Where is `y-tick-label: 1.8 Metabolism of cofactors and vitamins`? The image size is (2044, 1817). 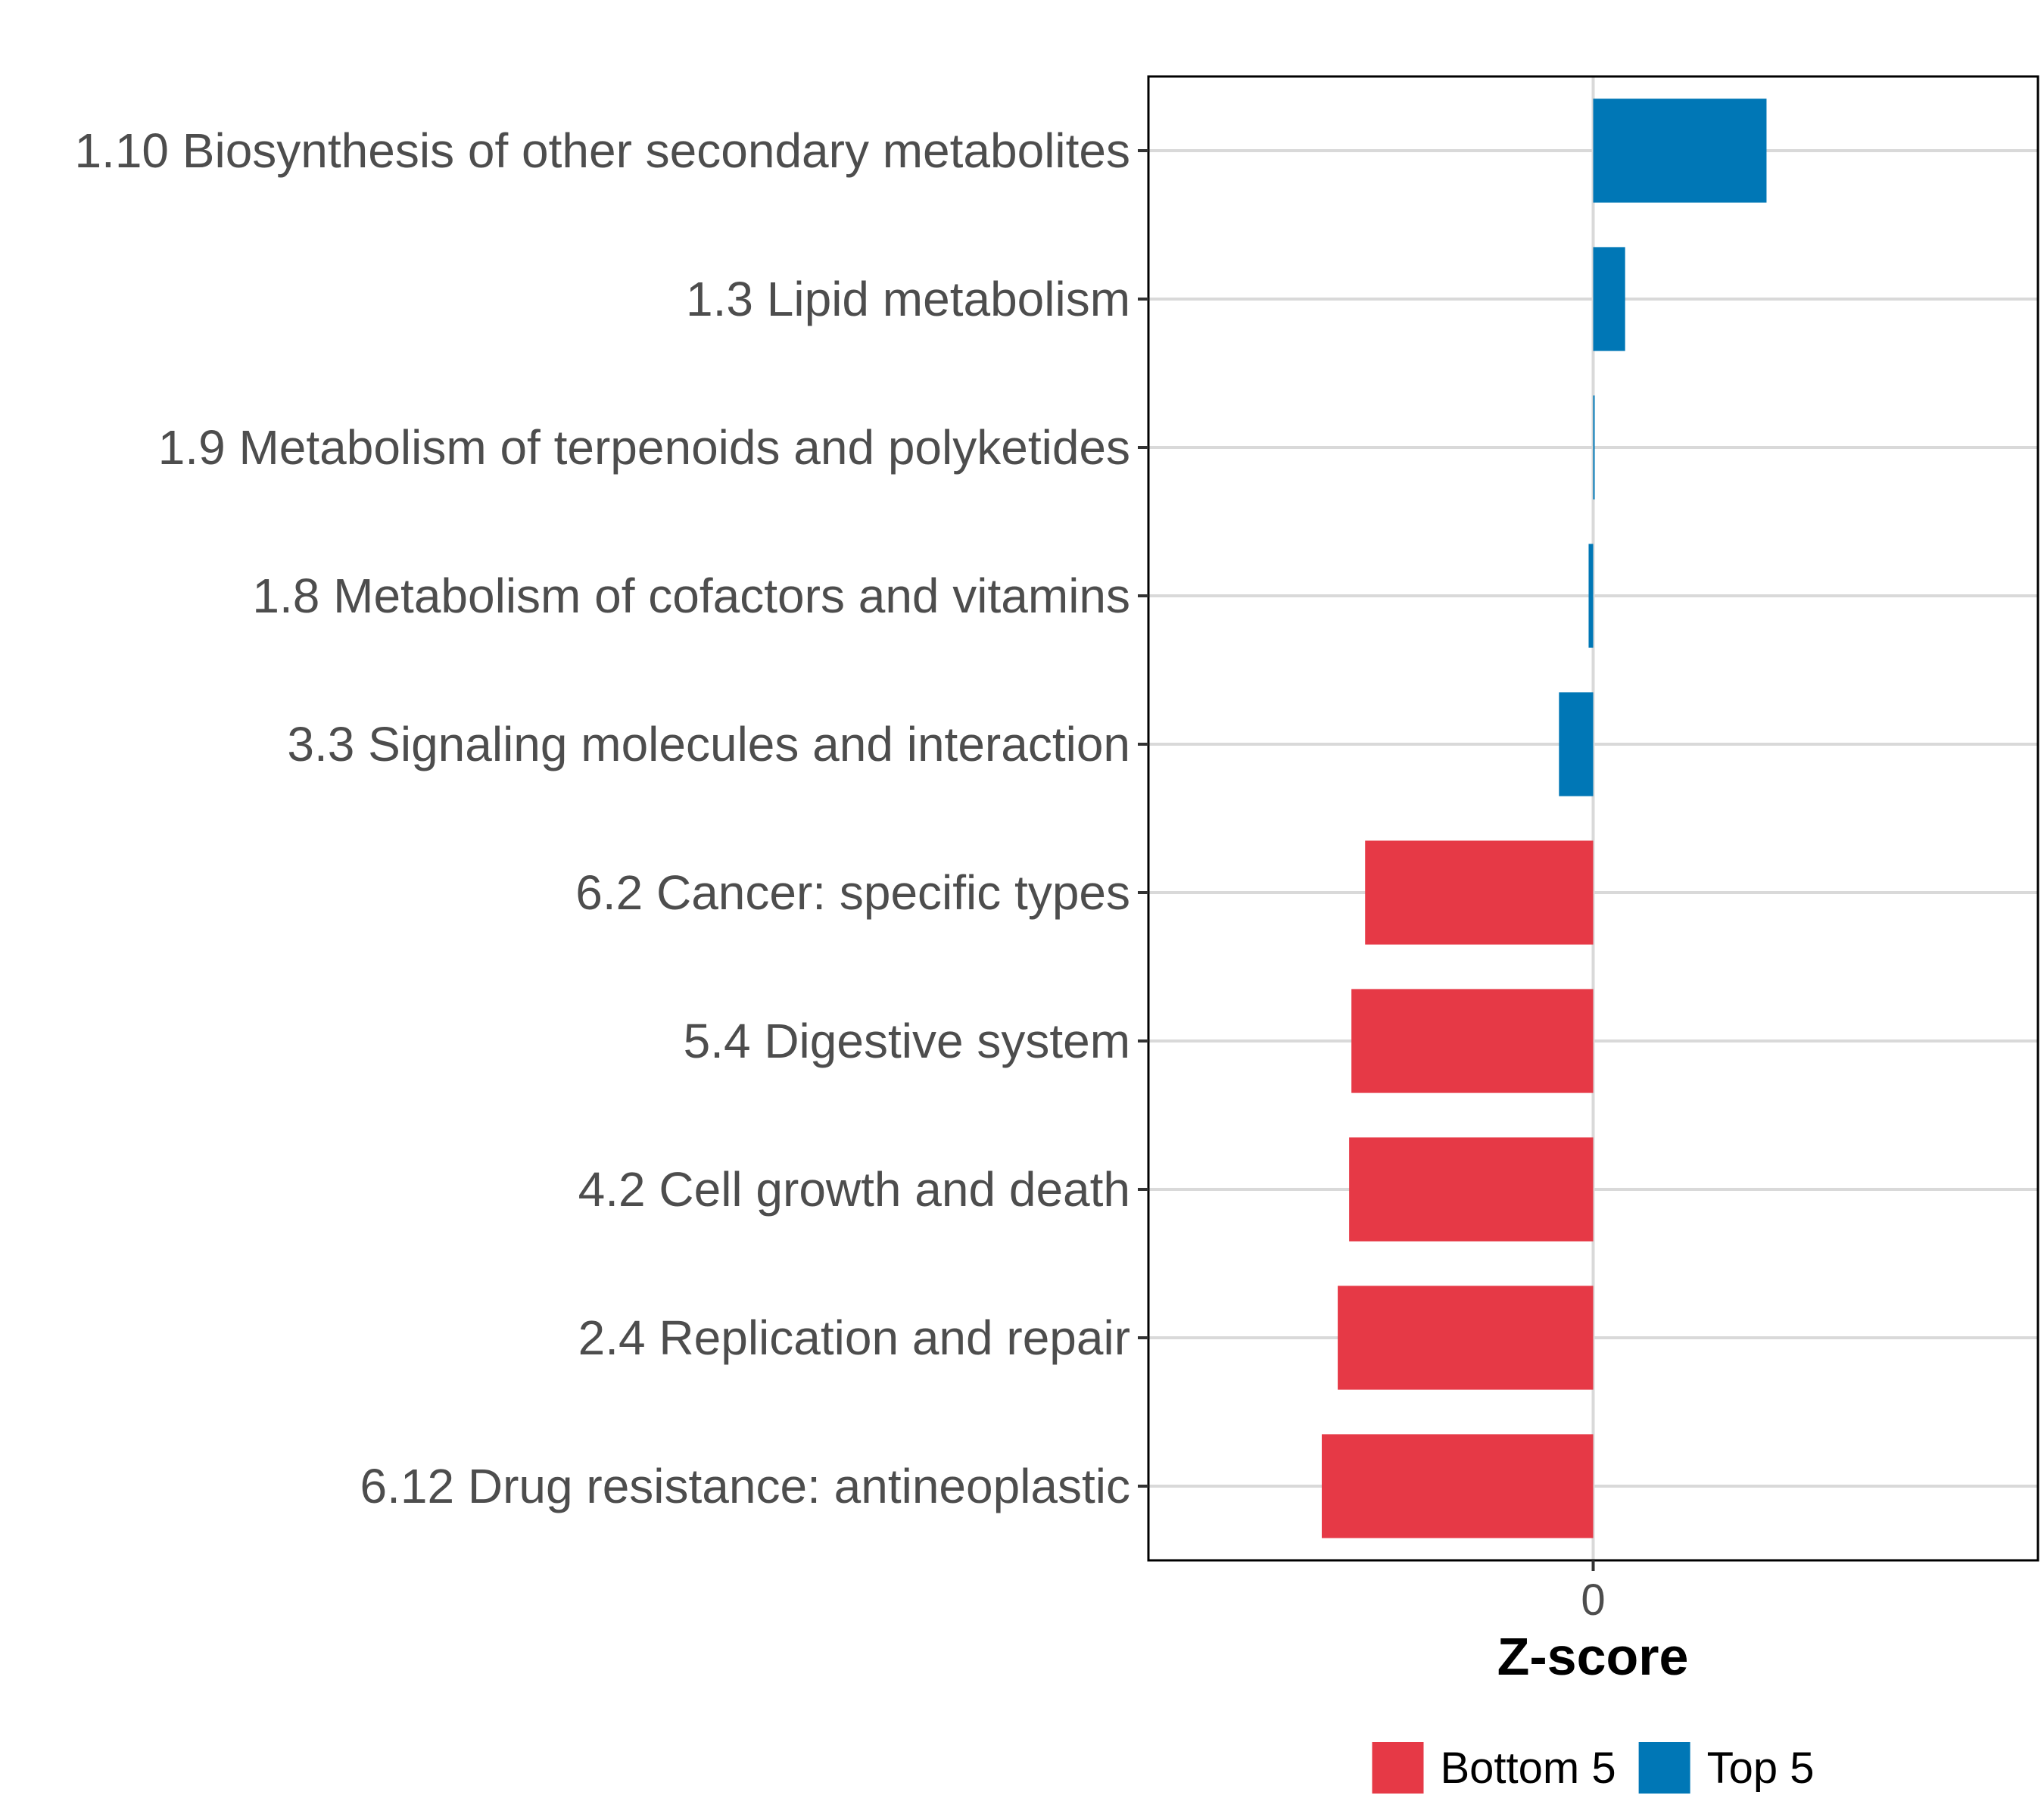
y-tick-label: 1.8 Metabolism of cofactors and vitamins is located at coordinates (691, 596).